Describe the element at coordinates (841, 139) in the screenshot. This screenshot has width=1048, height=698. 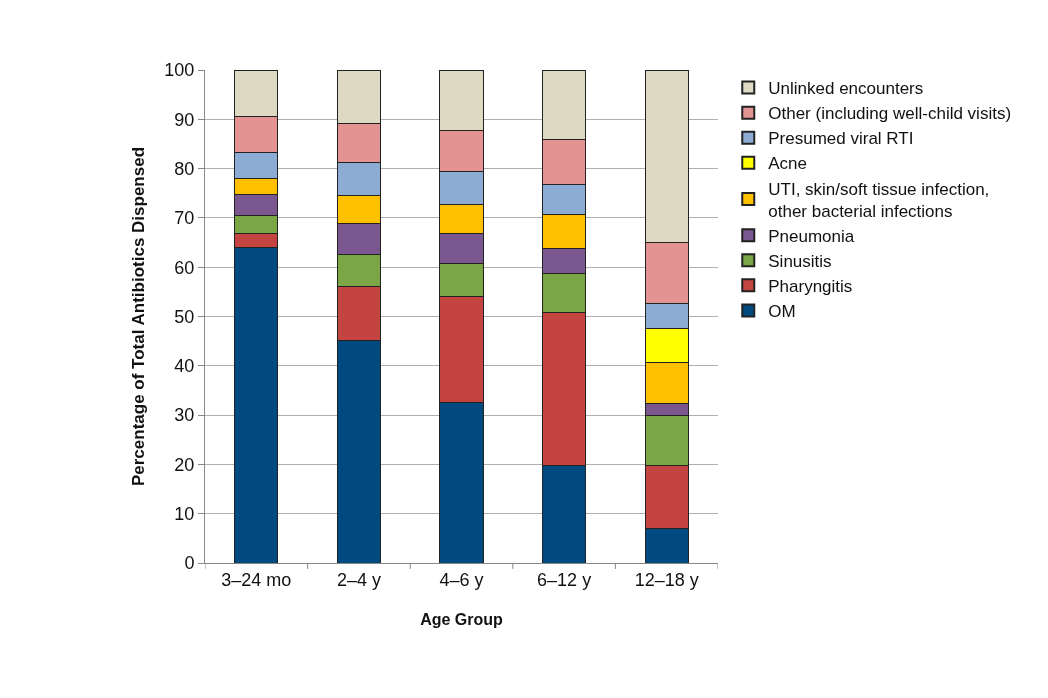
I see `legend-label: Presumed viral RTI` at that location.